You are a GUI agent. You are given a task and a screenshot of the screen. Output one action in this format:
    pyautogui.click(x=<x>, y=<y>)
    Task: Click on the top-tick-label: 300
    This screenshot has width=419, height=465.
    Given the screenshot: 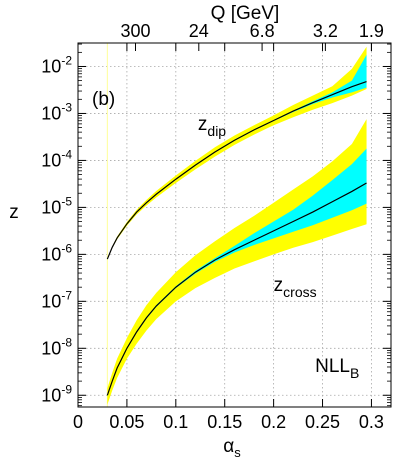 What is the action you would take?
    pyautogui.click(x=135, y=31)
    